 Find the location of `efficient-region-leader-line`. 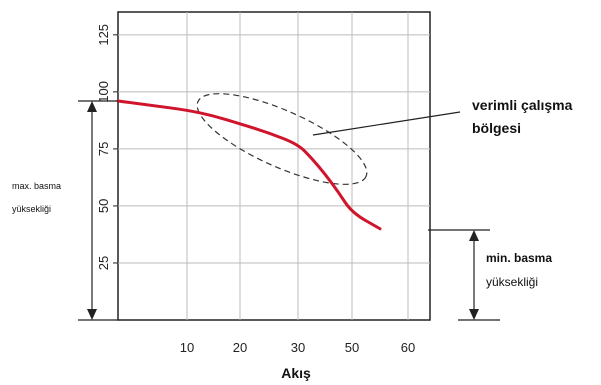

efficient-region-leader-line is located at coordinates (386, 123).